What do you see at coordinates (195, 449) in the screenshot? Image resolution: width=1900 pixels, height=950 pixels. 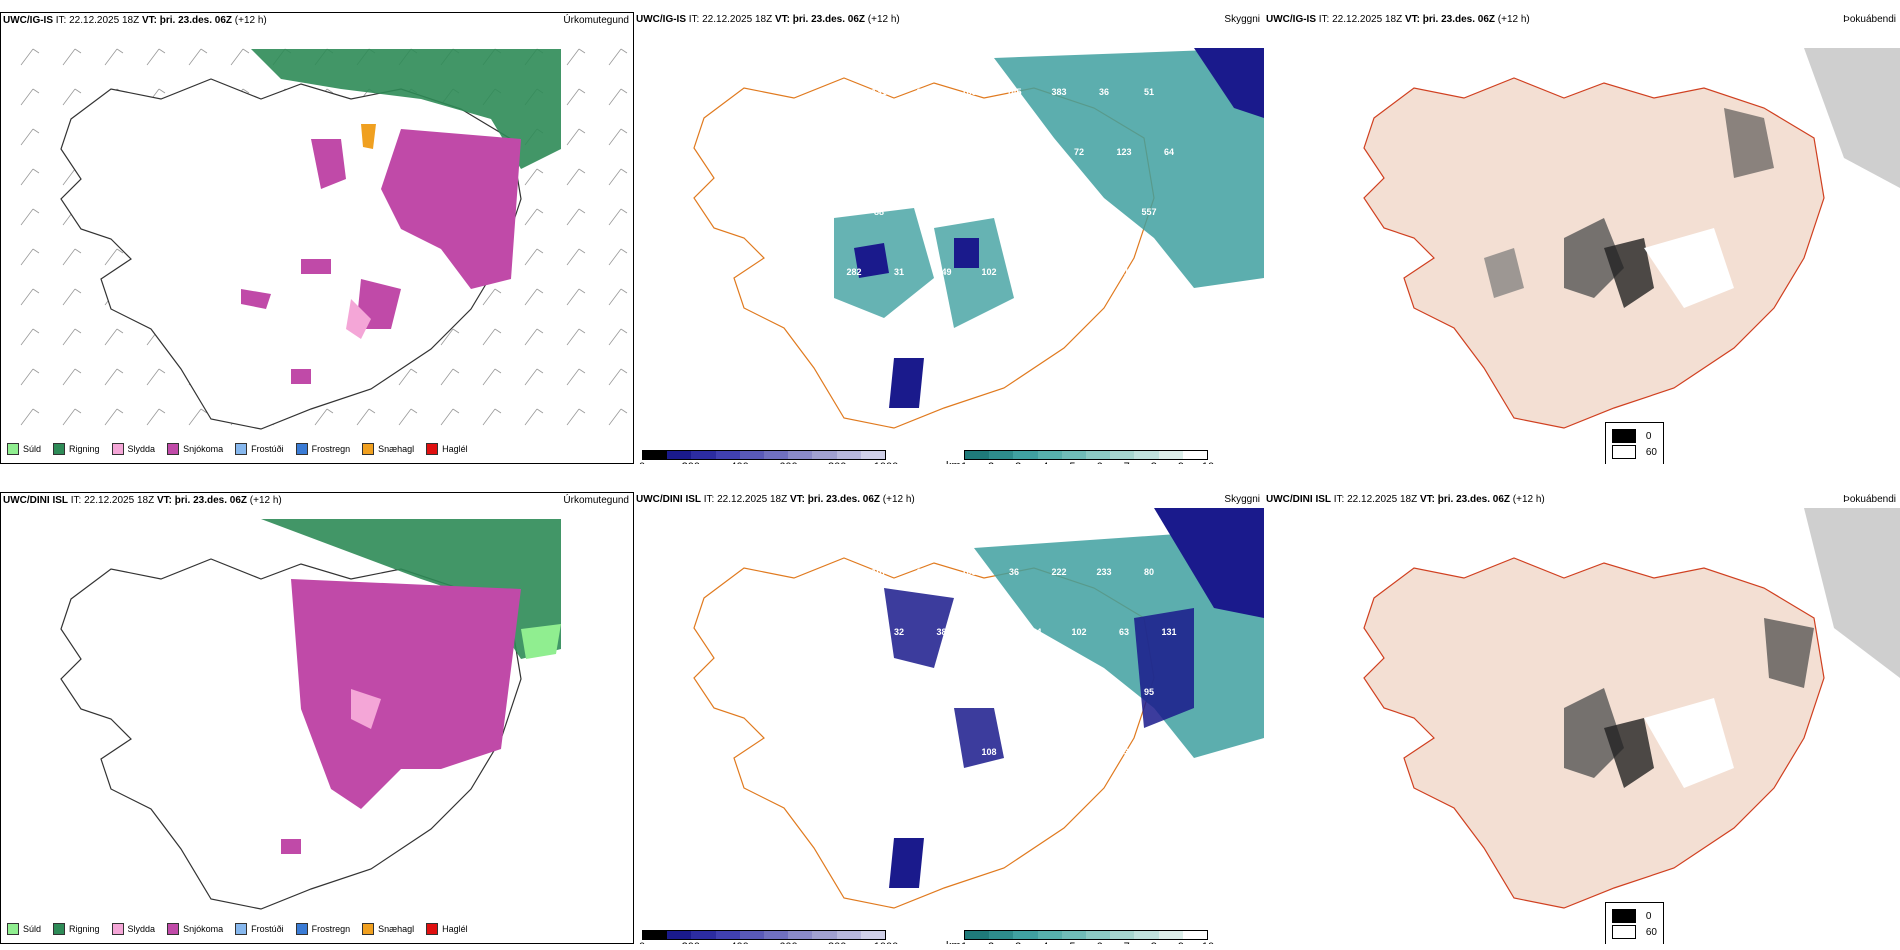 I see `legend-item: Snjókoma` at bounding box center [195, 449].